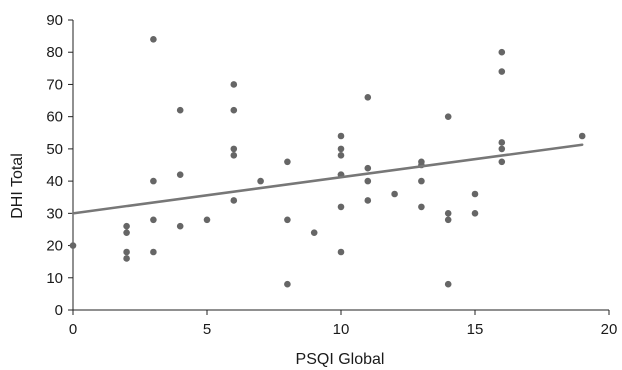 The height and width of the screenshot is (370, 622). I want to click on x-tick-label: 5, so click(207, 329).